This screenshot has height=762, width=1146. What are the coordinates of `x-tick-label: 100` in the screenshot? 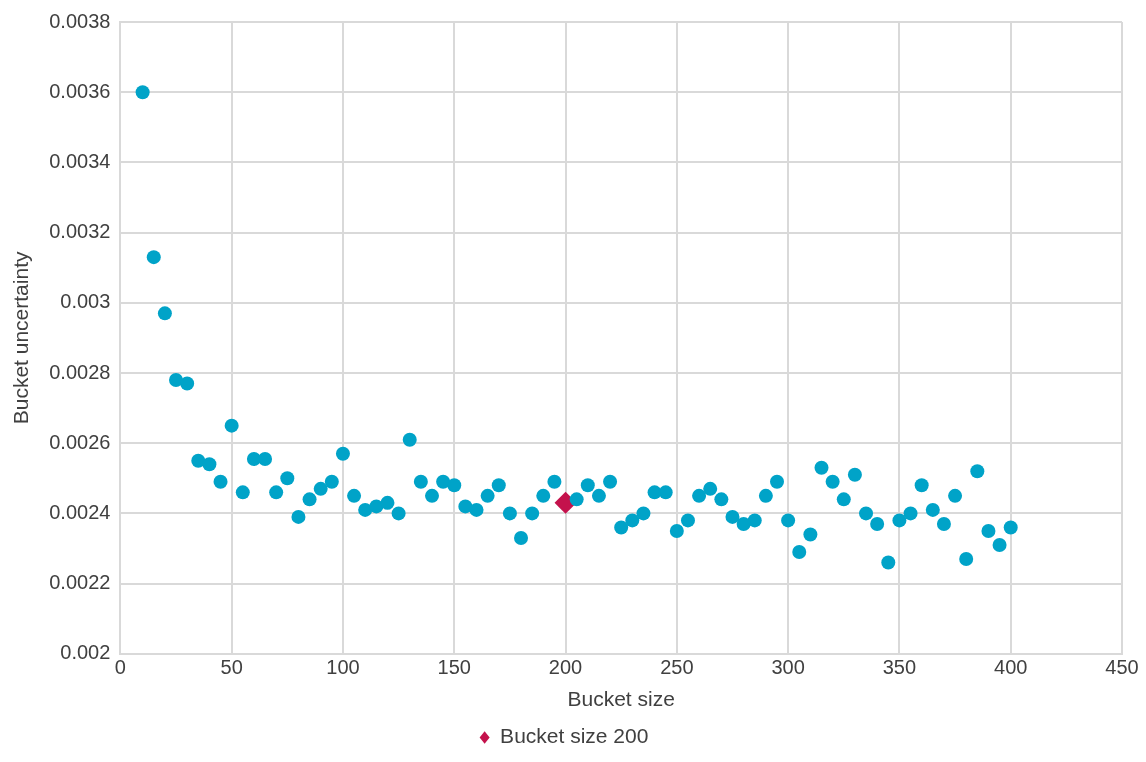 It's located at (343, 667).